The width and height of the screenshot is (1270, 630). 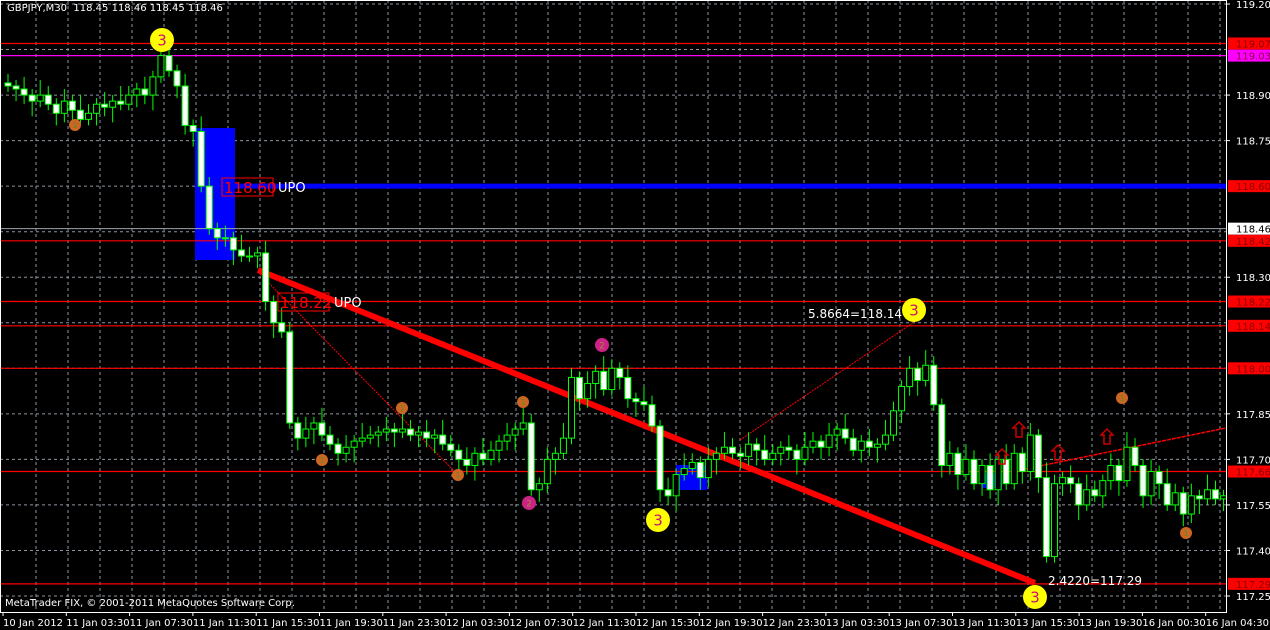 I want to click on time-axis-label: 10 Jan 2012, so click(x=33, y=623).